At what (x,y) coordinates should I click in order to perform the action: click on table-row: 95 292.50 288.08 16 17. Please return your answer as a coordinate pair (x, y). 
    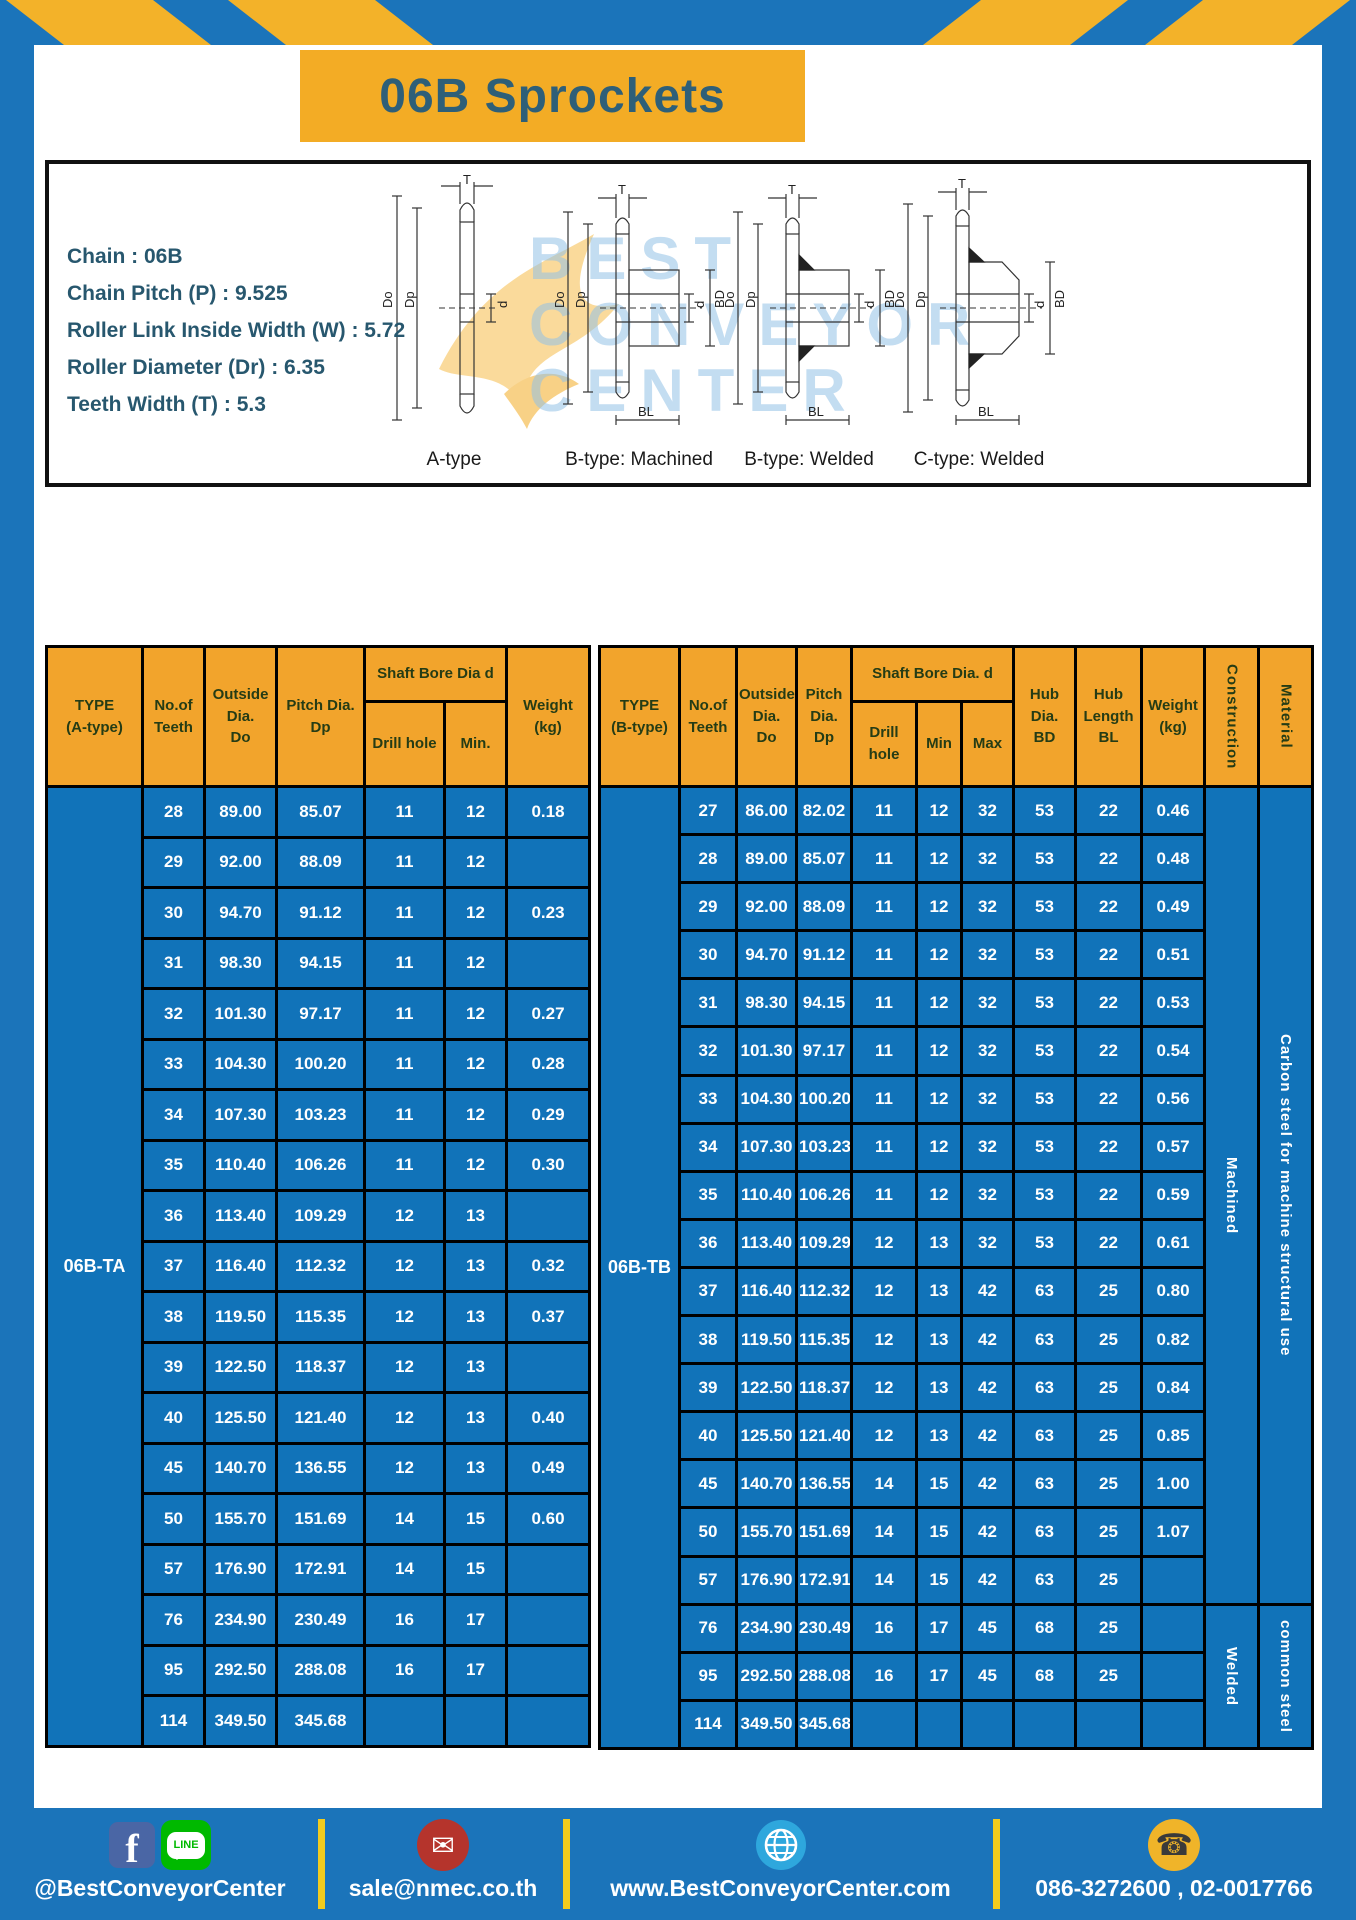
    Looking at the image, I should click on (319, 1670).